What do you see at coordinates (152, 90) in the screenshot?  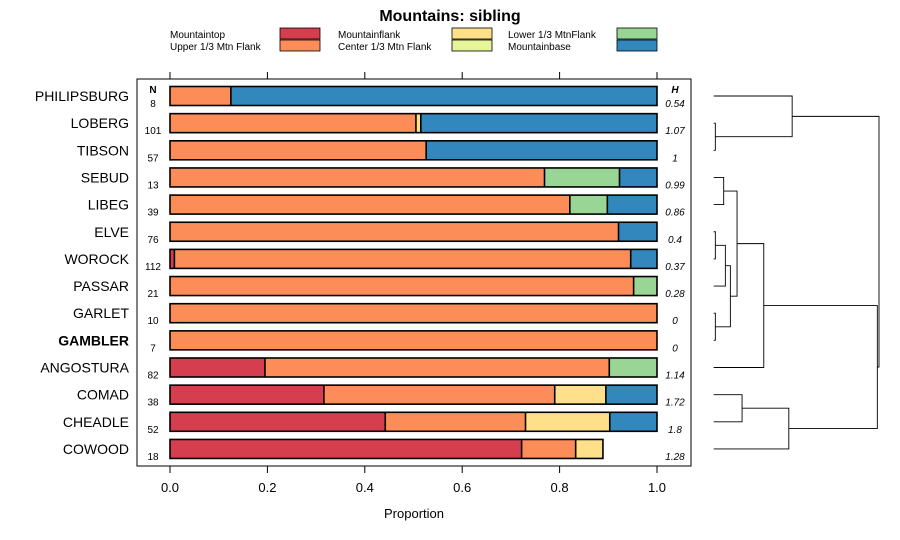 I see `n-column-header: N` at bounding box center [152, 90].